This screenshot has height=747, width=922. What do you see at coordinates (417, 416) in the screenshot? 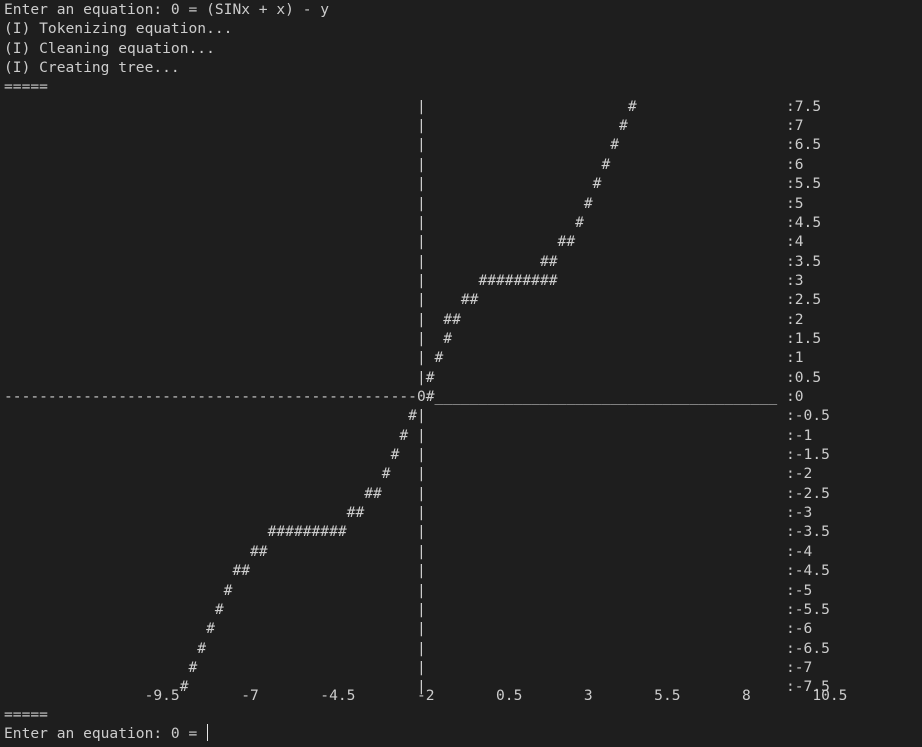
I see `plot-row: #| :-0.5` at bounding box center [417, 416].